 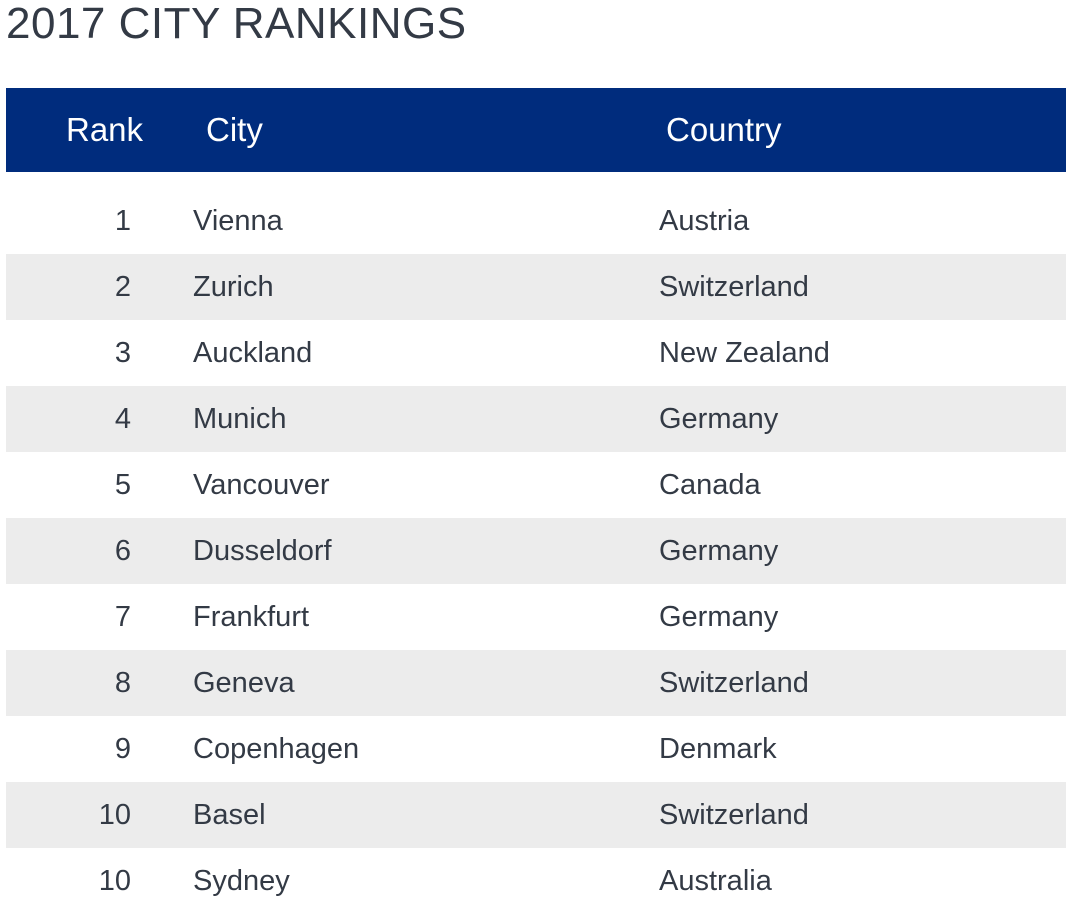 I want to click on rank-cell: 9, so click(x=122, y=749).